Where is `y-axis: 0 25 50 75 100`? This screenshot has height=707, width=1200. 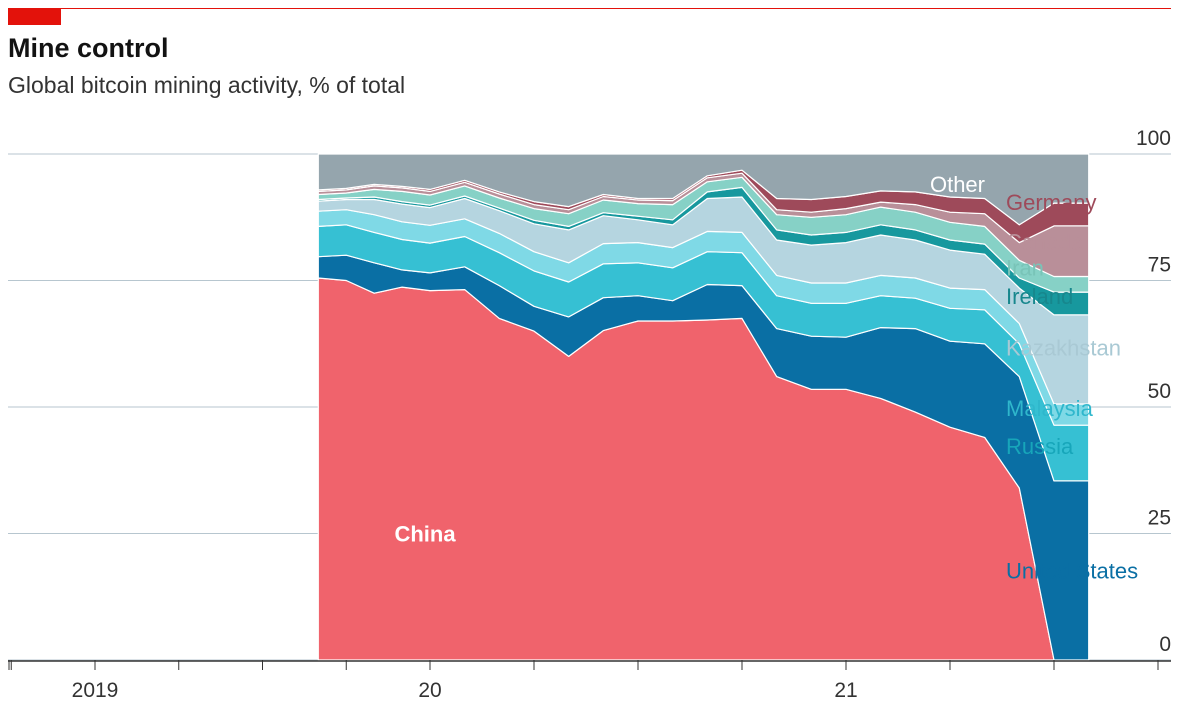 y-axis: 0 25 50 75 100 is located at coordinates (1153, 391).